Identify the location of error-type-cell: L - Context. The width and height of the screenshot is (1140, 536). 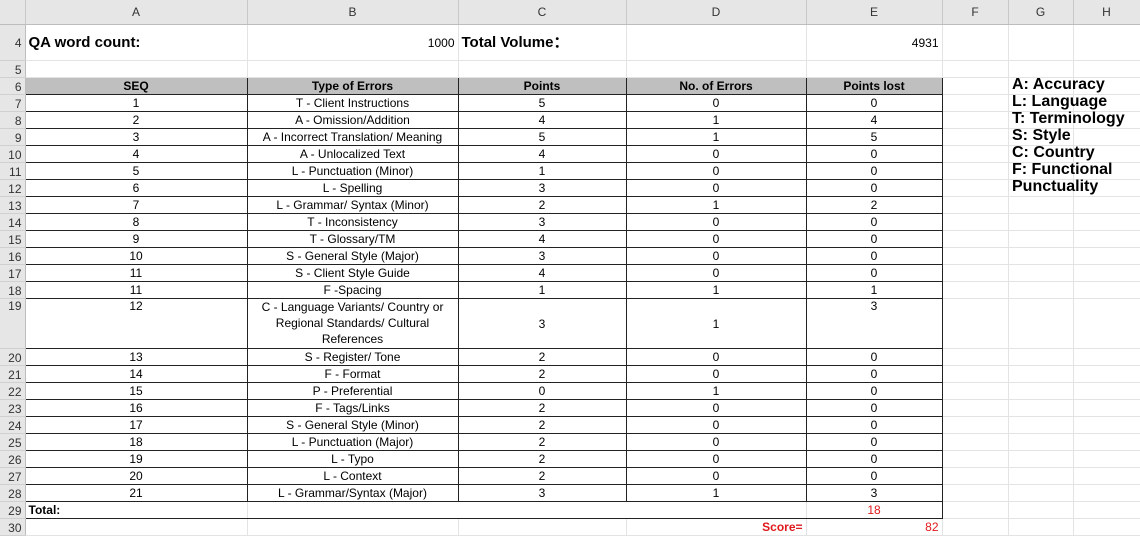
(352, 476).